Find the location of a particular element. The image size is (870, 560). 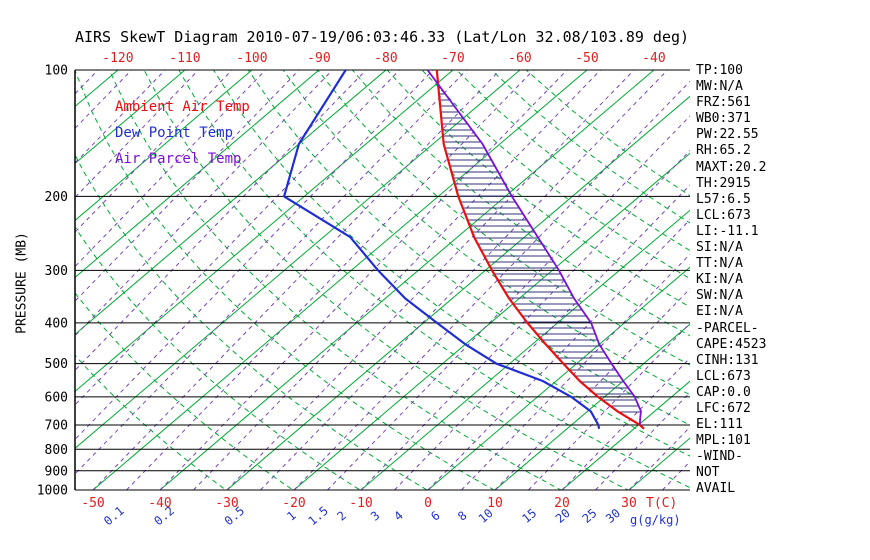

temp-tick-label-bottom: 10 is located at coordinates (495, 503).